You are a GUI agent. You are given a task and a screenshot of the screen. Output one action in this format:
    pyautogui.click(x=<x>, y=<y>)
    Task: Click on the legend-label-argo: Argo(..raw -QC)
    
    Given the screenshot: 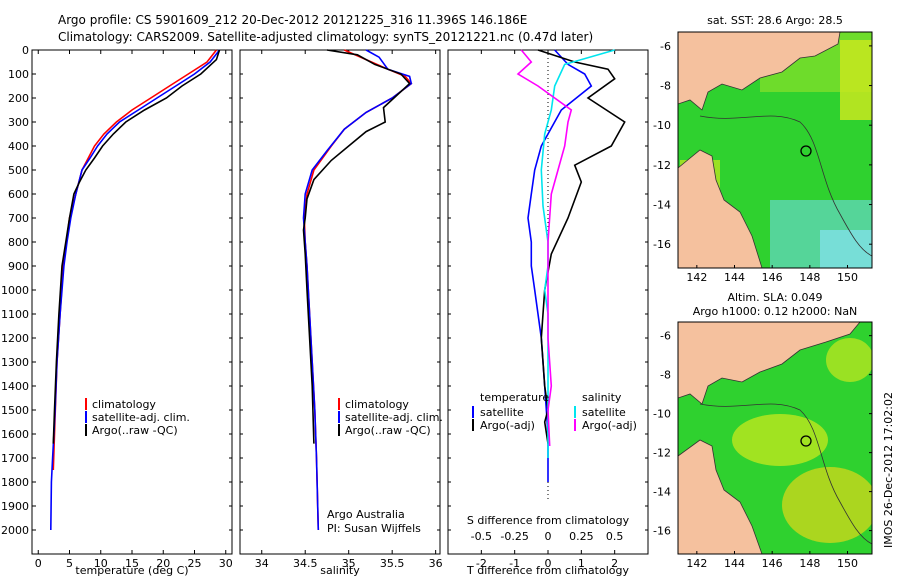 What is the action you would take?
    pyautogui.click(x=388, y=430)
    